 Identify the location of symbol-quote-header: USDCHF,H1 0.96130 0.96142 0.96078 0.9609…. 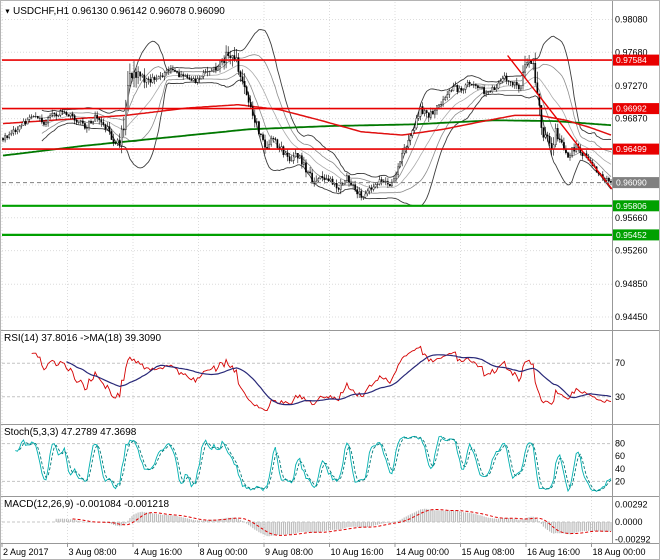
(119, 11).